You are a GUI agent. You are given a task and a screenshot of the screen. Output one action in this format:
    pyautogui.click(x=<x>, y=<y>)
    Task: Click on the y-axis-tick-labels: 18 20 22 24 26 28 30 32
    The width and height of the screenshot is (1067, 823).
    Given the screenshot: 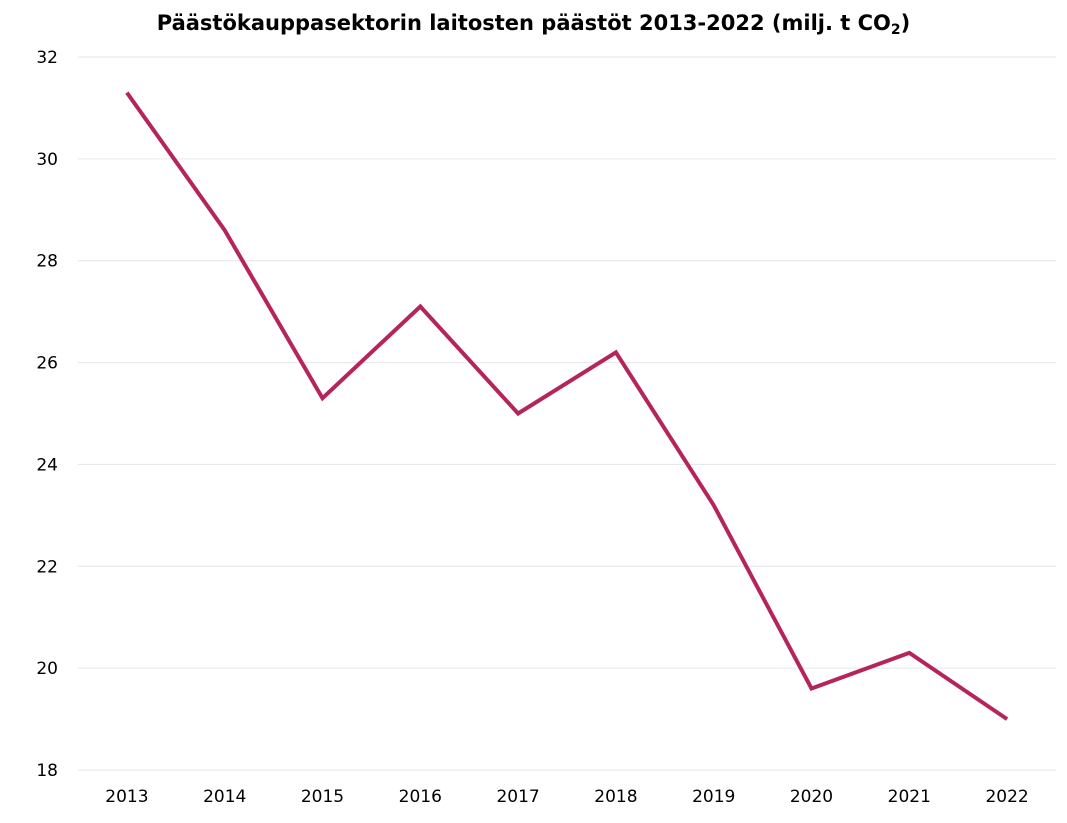 What is the action you would take?
    pyautogui.click(x=47, y=414)
    